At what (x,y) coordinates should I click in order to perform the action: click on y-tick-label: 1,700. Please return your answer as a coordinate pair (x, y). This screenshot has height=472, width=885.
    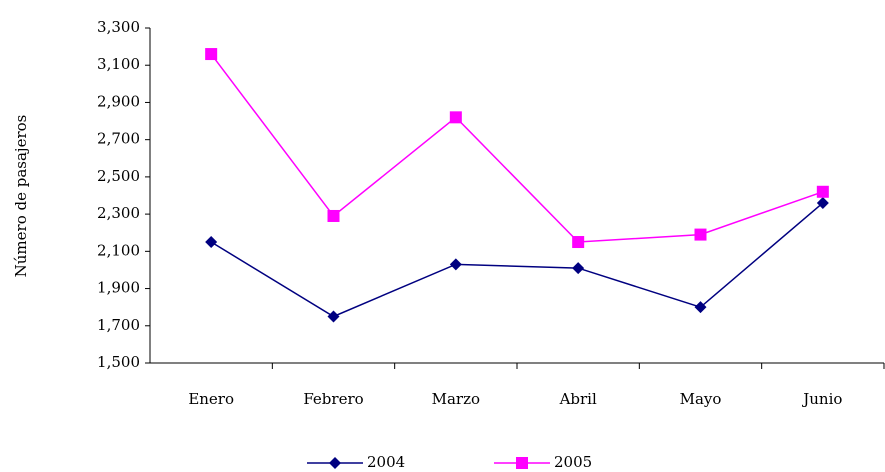
    Looking at the image, I should click on (118, 325).